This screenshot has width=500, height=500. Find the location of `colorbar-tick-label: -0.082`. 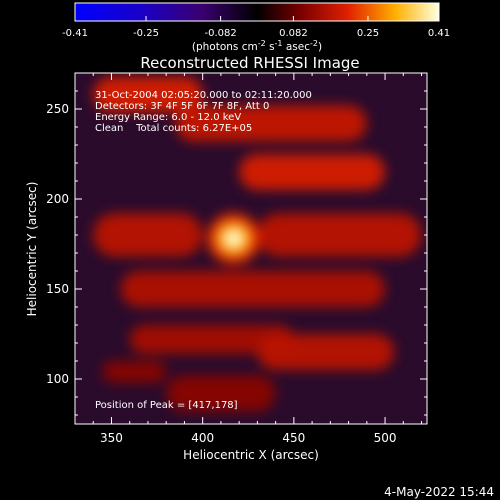

colorbar-tick-label: -0.082 is located at coordinates (220, 33).